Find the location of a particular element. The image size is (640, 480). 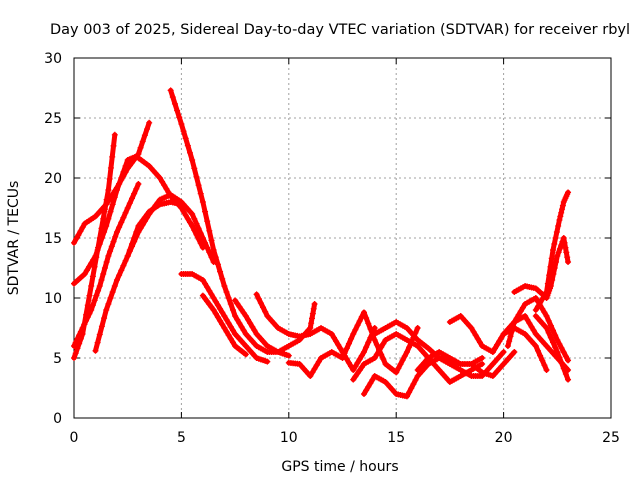

x-tick-label: 25 is located at coordinates (611, 438).